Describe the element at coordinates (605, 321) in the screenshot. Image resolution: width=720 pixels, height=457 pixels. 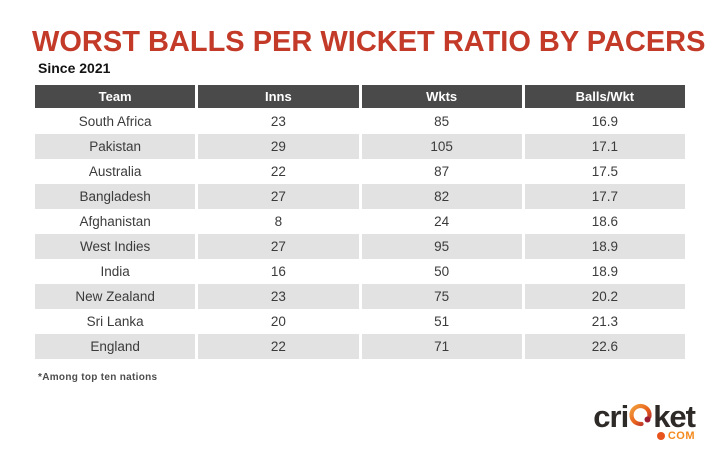
I see `balls-per-wkt-cell: 21.3` at that location.